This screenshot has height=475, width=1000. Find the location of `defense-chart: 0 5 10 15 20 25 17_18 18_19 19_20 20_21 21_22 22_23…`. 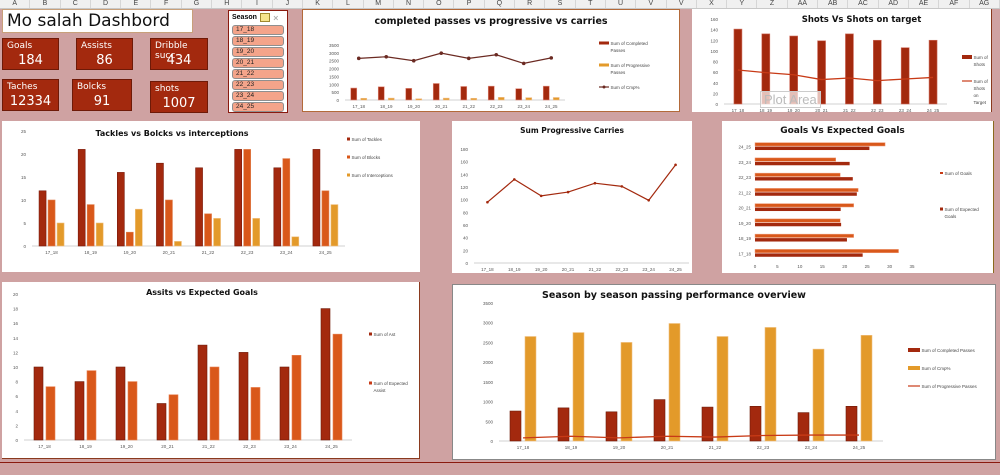

defense-chart: 0 5 10 15 20 25 17_18 18_19 19_20 20_21 21_22 22_23… is located at coordinates (211, 196).